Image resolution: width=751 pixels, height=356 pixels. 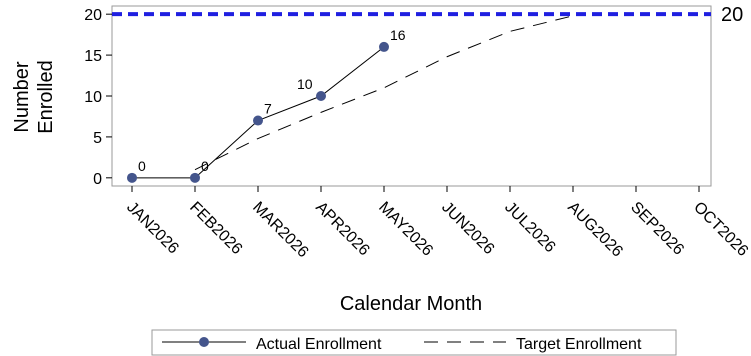 I want to click on x-tick-label-oct2026: OCT2026, so click(x=720, y=229).